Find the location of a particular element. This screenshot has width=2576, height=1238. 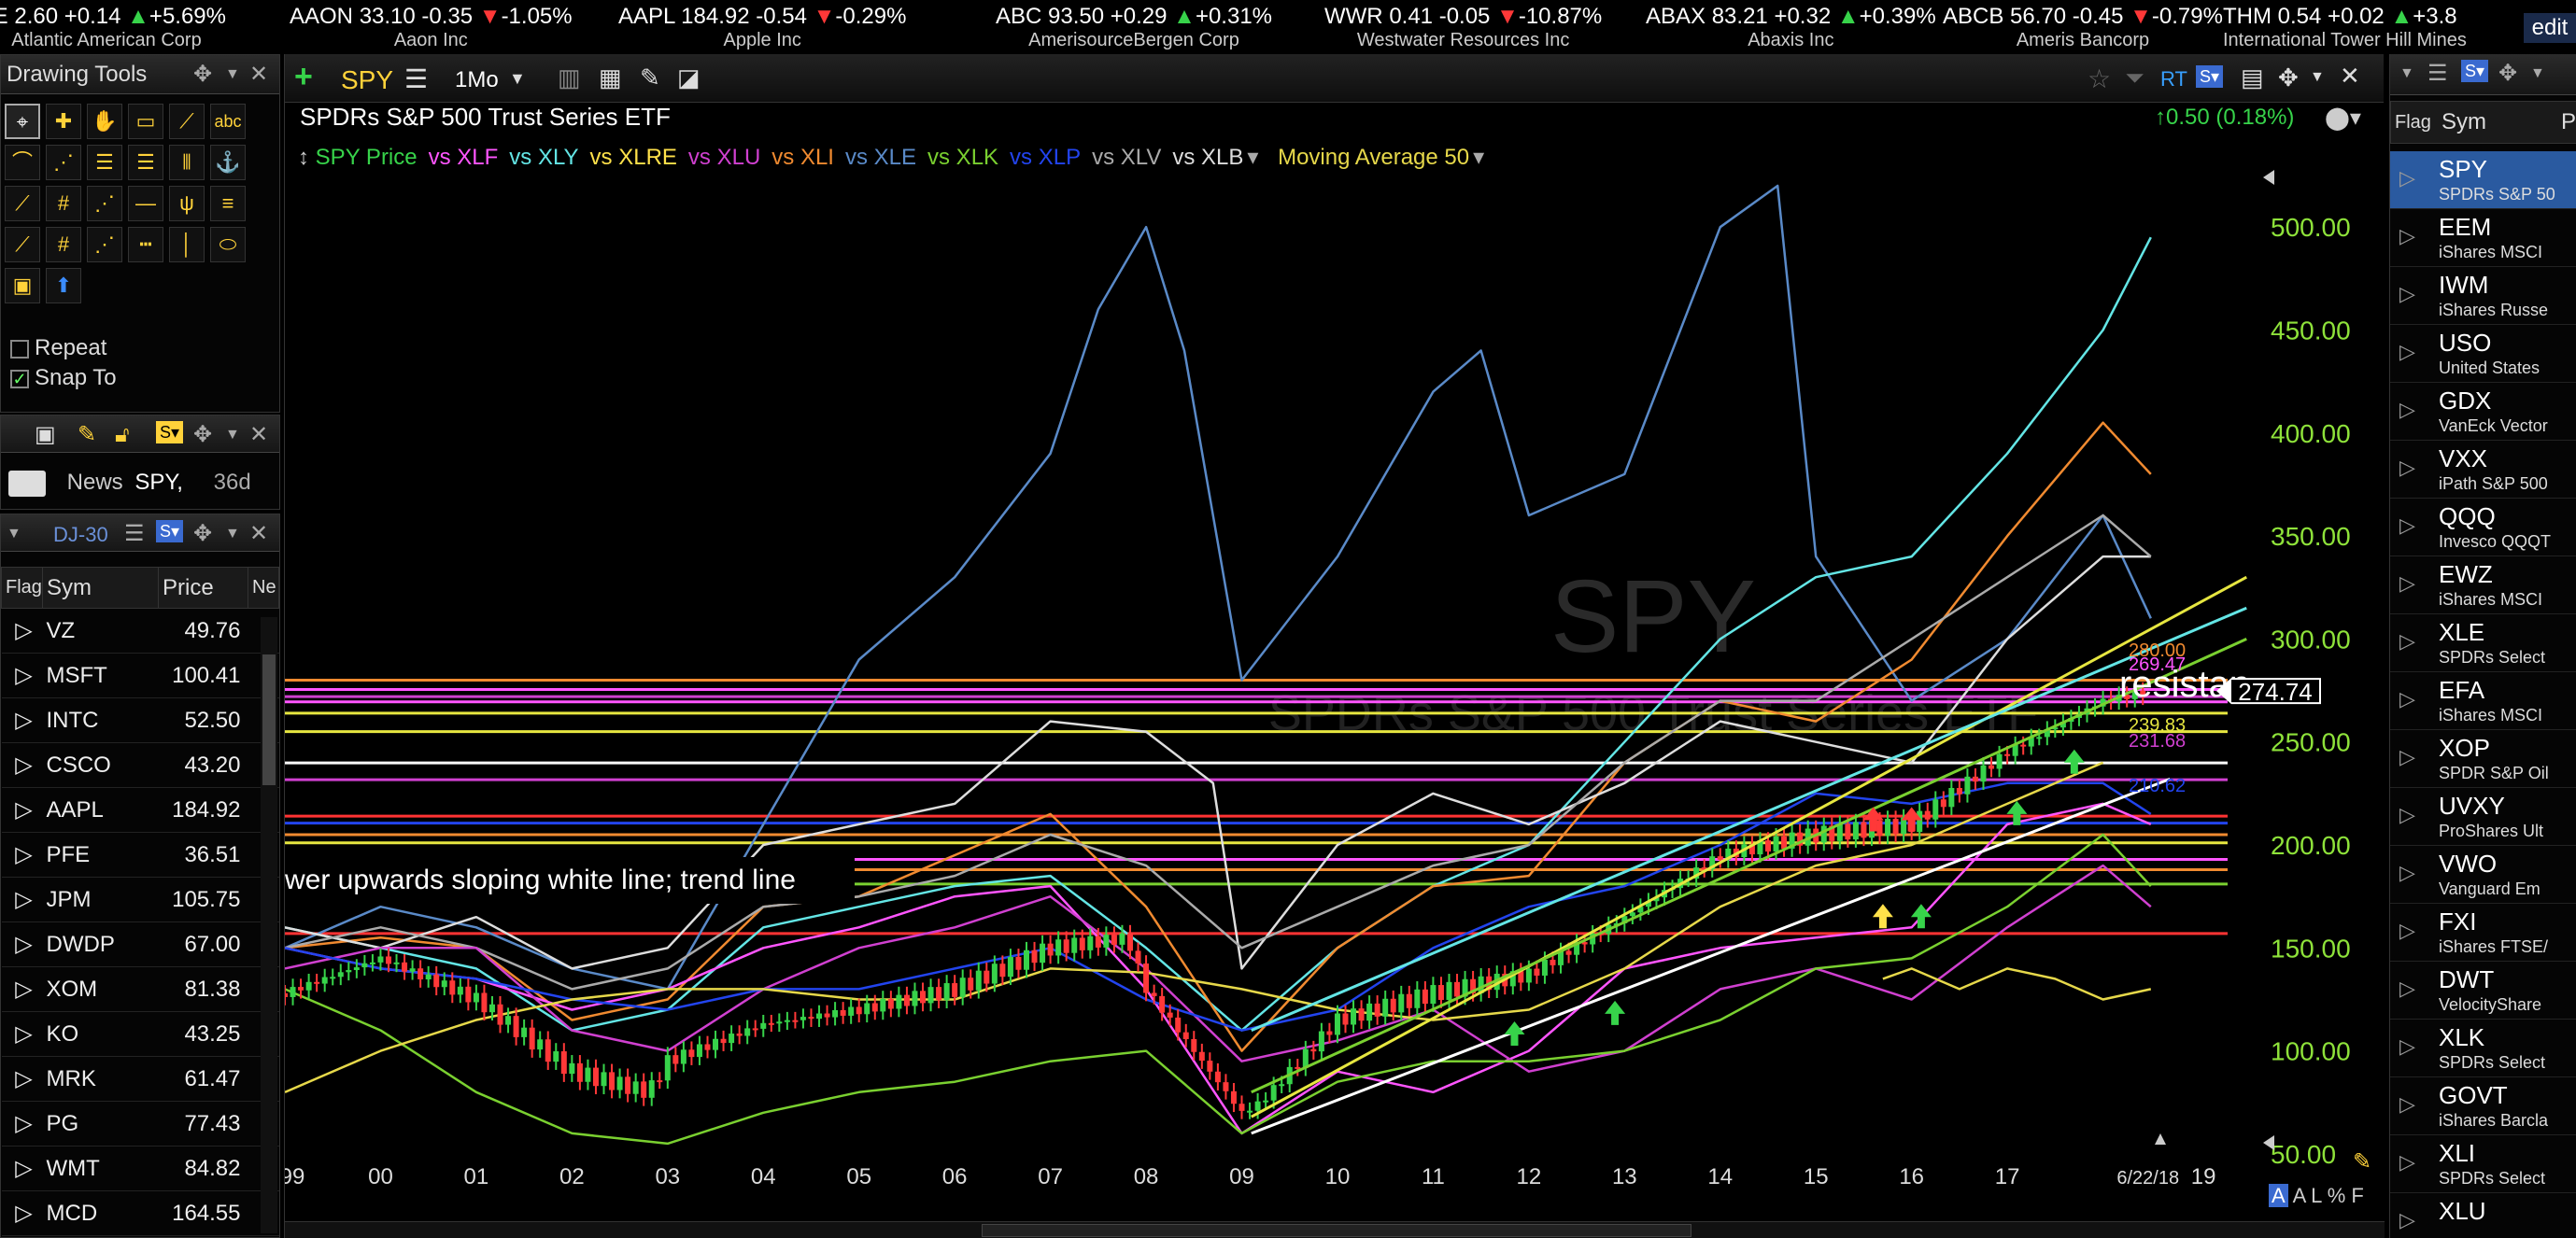

footer-options: A L % F is located at coordinates (2328, 1195).